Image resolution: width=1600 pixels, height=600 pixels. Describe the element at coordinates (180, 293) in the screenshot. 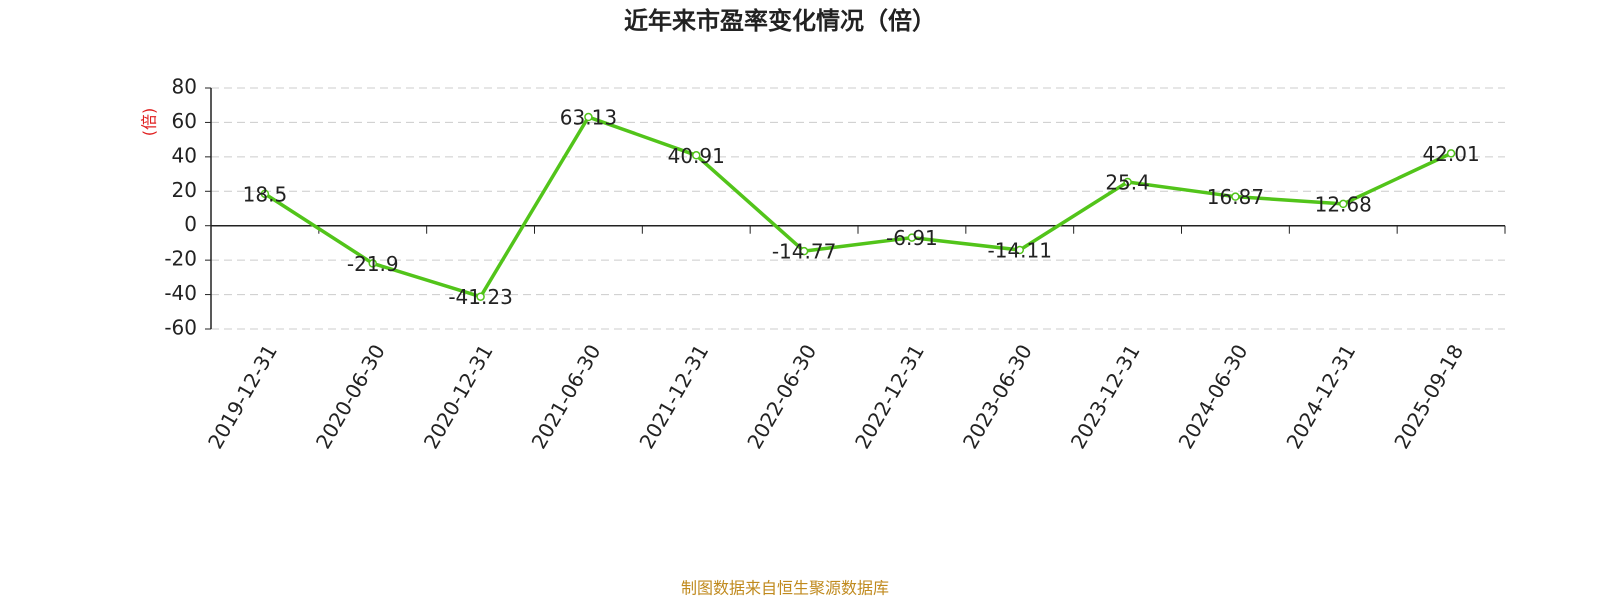

I see `y-tick-label: -40` at that location.